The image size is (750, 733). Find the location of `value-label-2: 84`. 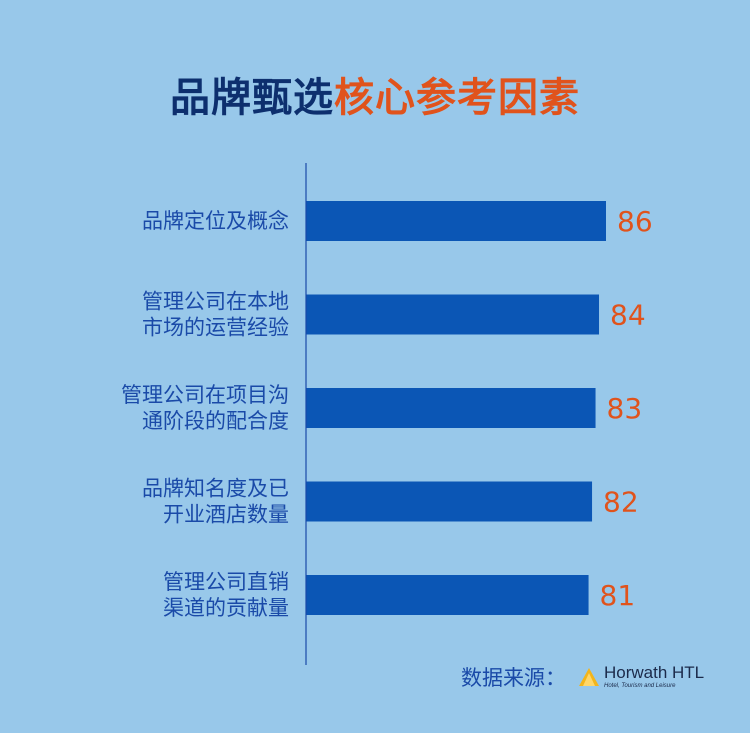

value-label-2: 84 is located at coordinates (628, 315).